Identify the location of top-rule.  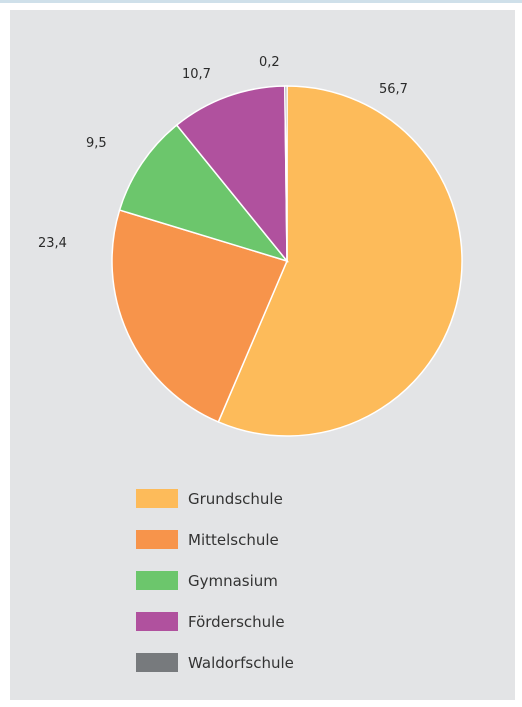
(261, 1).